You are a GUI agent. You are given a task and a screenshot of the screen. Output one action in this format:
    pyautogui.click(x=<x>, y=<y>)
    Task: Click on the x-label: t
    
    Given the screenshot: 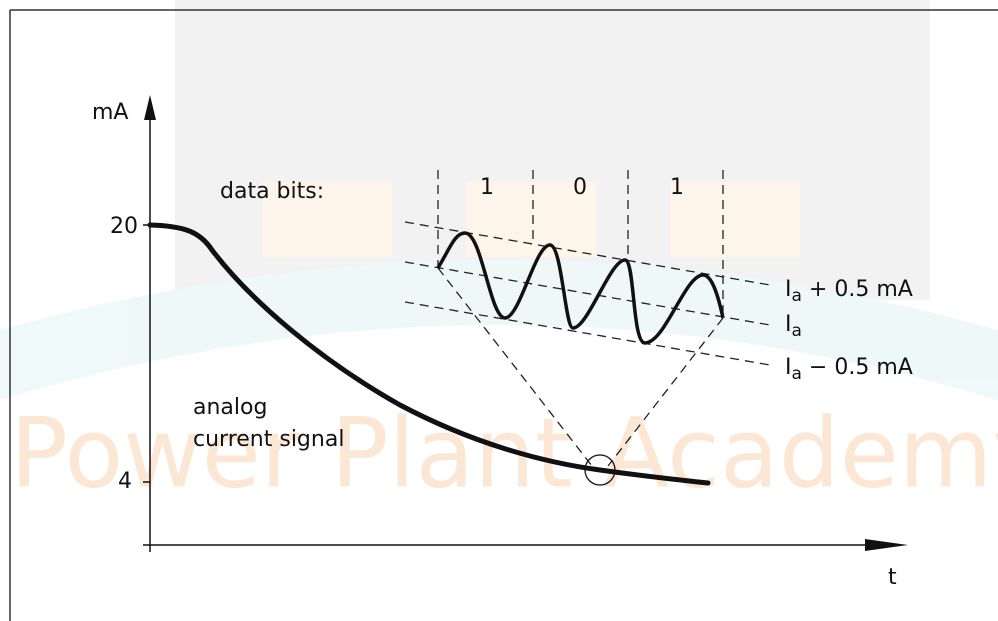 What is the action you would take?
    pyautogui.click(x=892, y=577)
    